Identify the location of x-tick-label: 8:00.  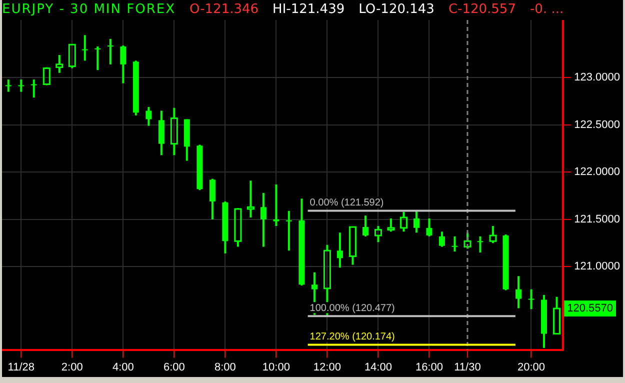
(225, 367).